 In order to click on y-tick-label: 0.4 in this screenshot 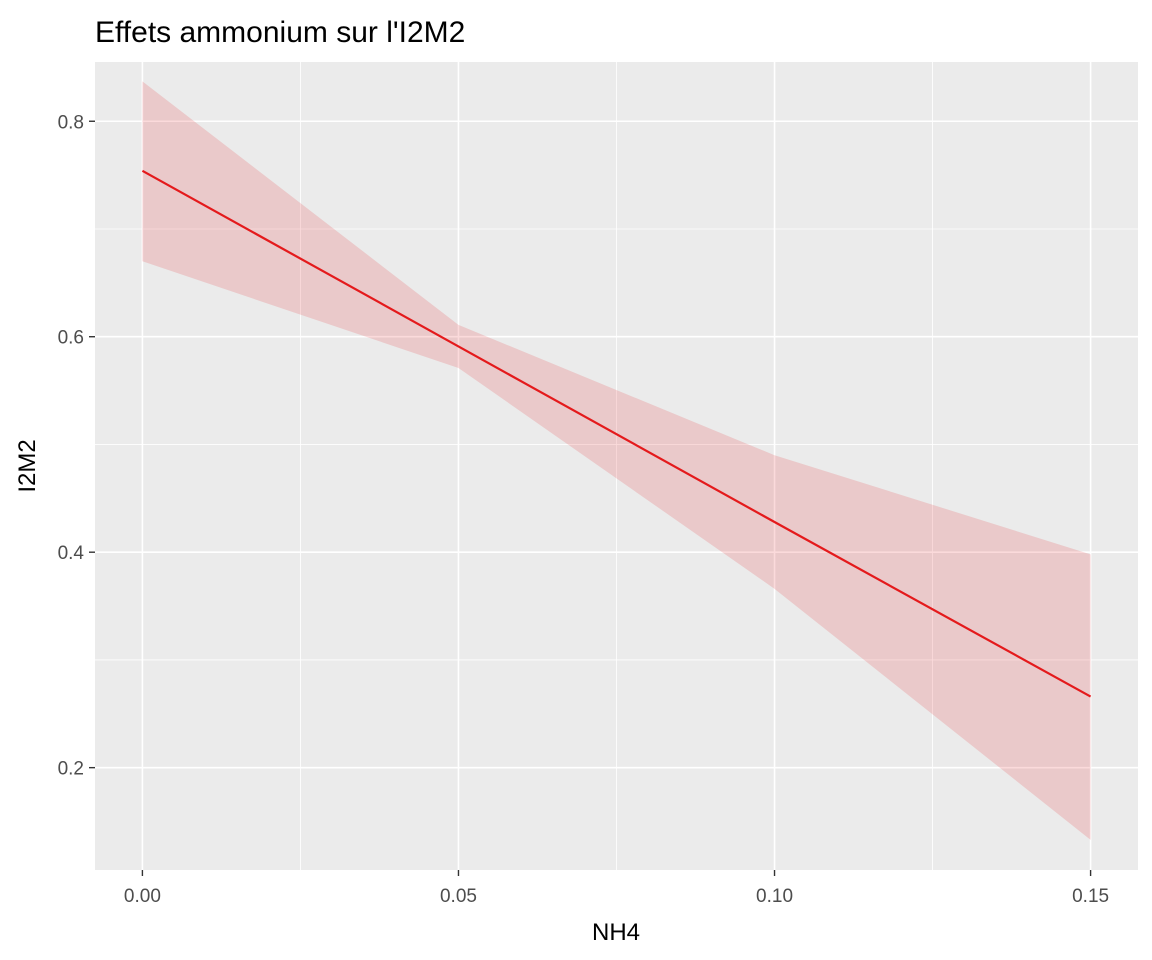, I will do `click(71, 553)`.